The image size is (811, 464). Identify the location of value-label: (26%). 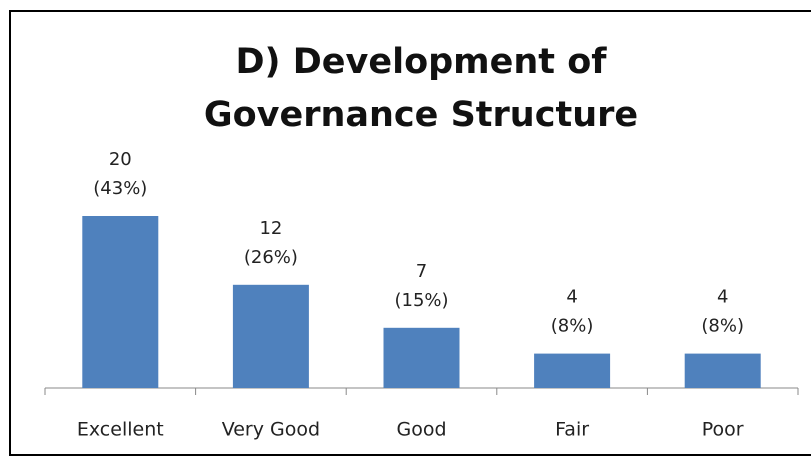
(271, 257).